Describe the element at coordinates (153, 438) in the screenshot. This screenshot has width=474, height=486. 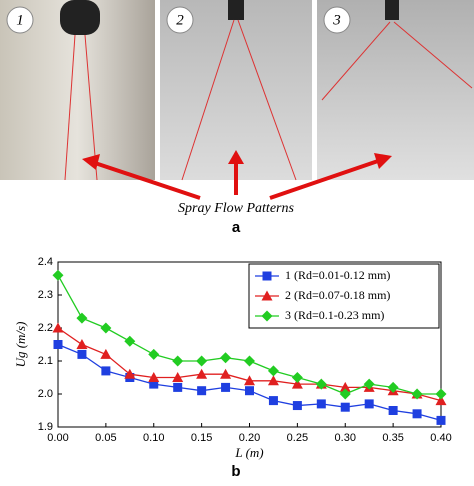
I see `x-tick-label: 0.10` at that location.